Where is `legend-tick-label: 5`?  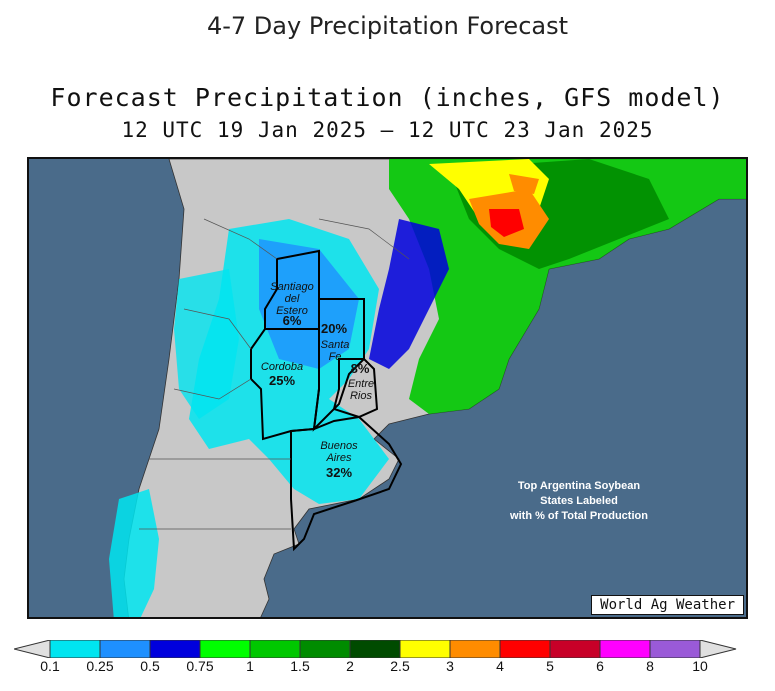 legend-tick-label: 5 is located at coordinates (550, 666).